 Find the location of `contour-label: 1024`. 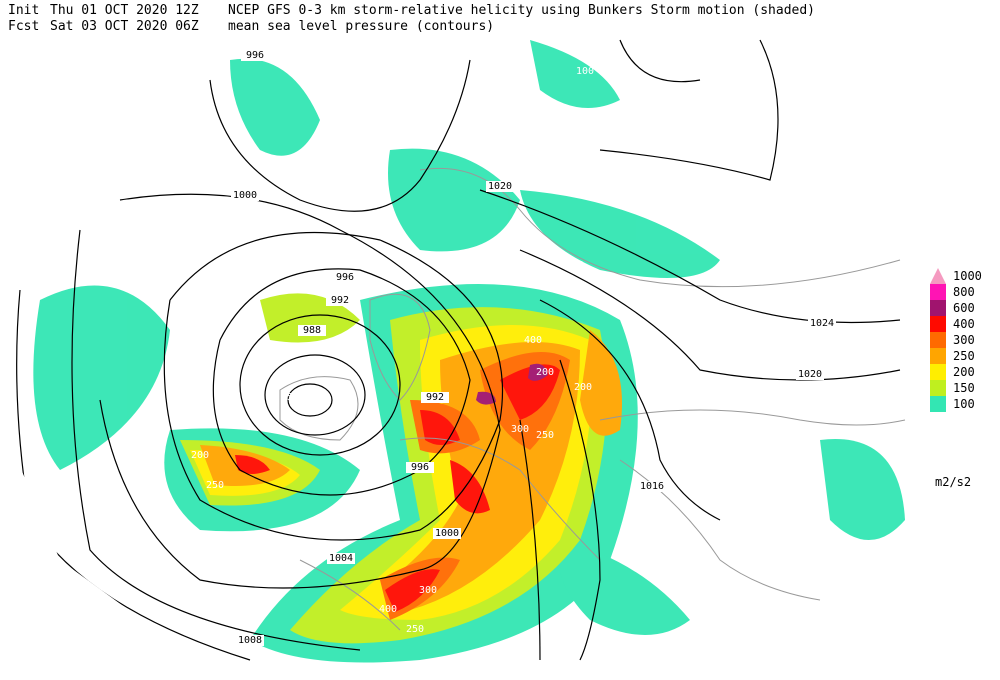

contour-label: 1024 is located at coordinates (822, 323).